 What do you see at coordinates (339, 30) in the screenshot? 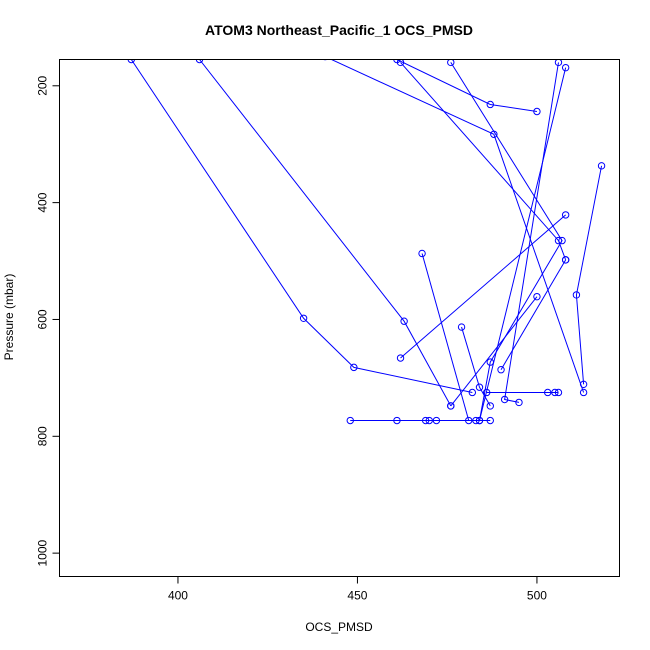
I see `chart-title: ATOM3 Northeast_Pacific_1 OCS_PMSD` at bounding box center [339, 30].